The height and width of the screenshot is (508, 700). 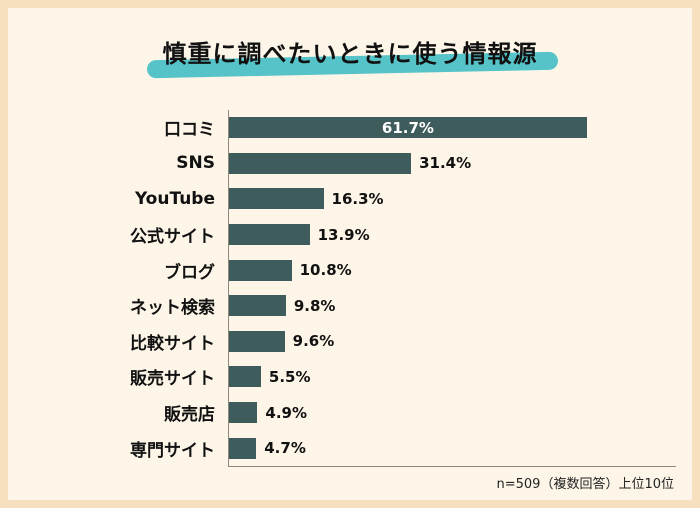 What do you see at coordinates (172, 237) in the screenshot?
I see `category-label: 公式サイト` at bounding box center [172, 237].